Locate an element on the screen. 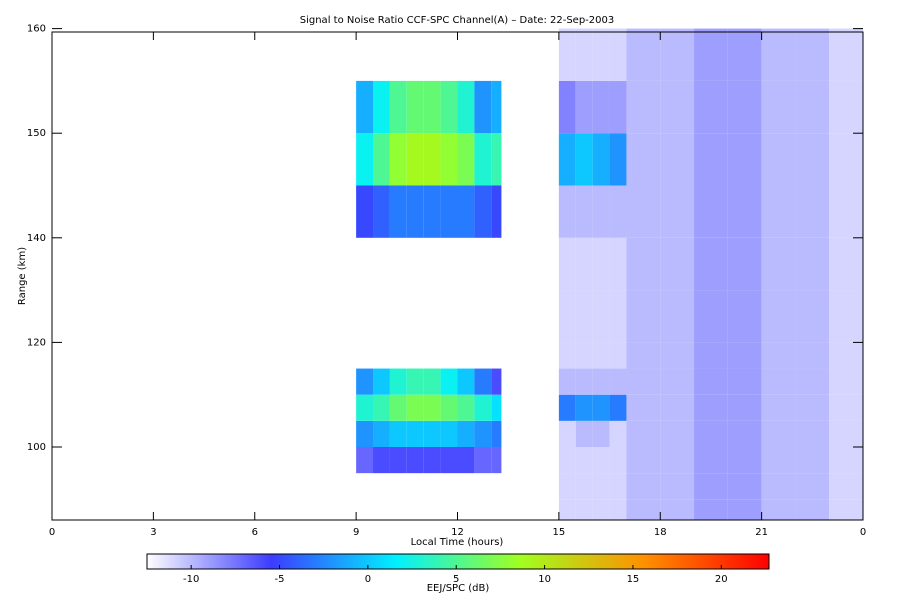 The height and width of the screenshot is (600, 900). y-tick-label: 100 is located at coordinates (36, 447).